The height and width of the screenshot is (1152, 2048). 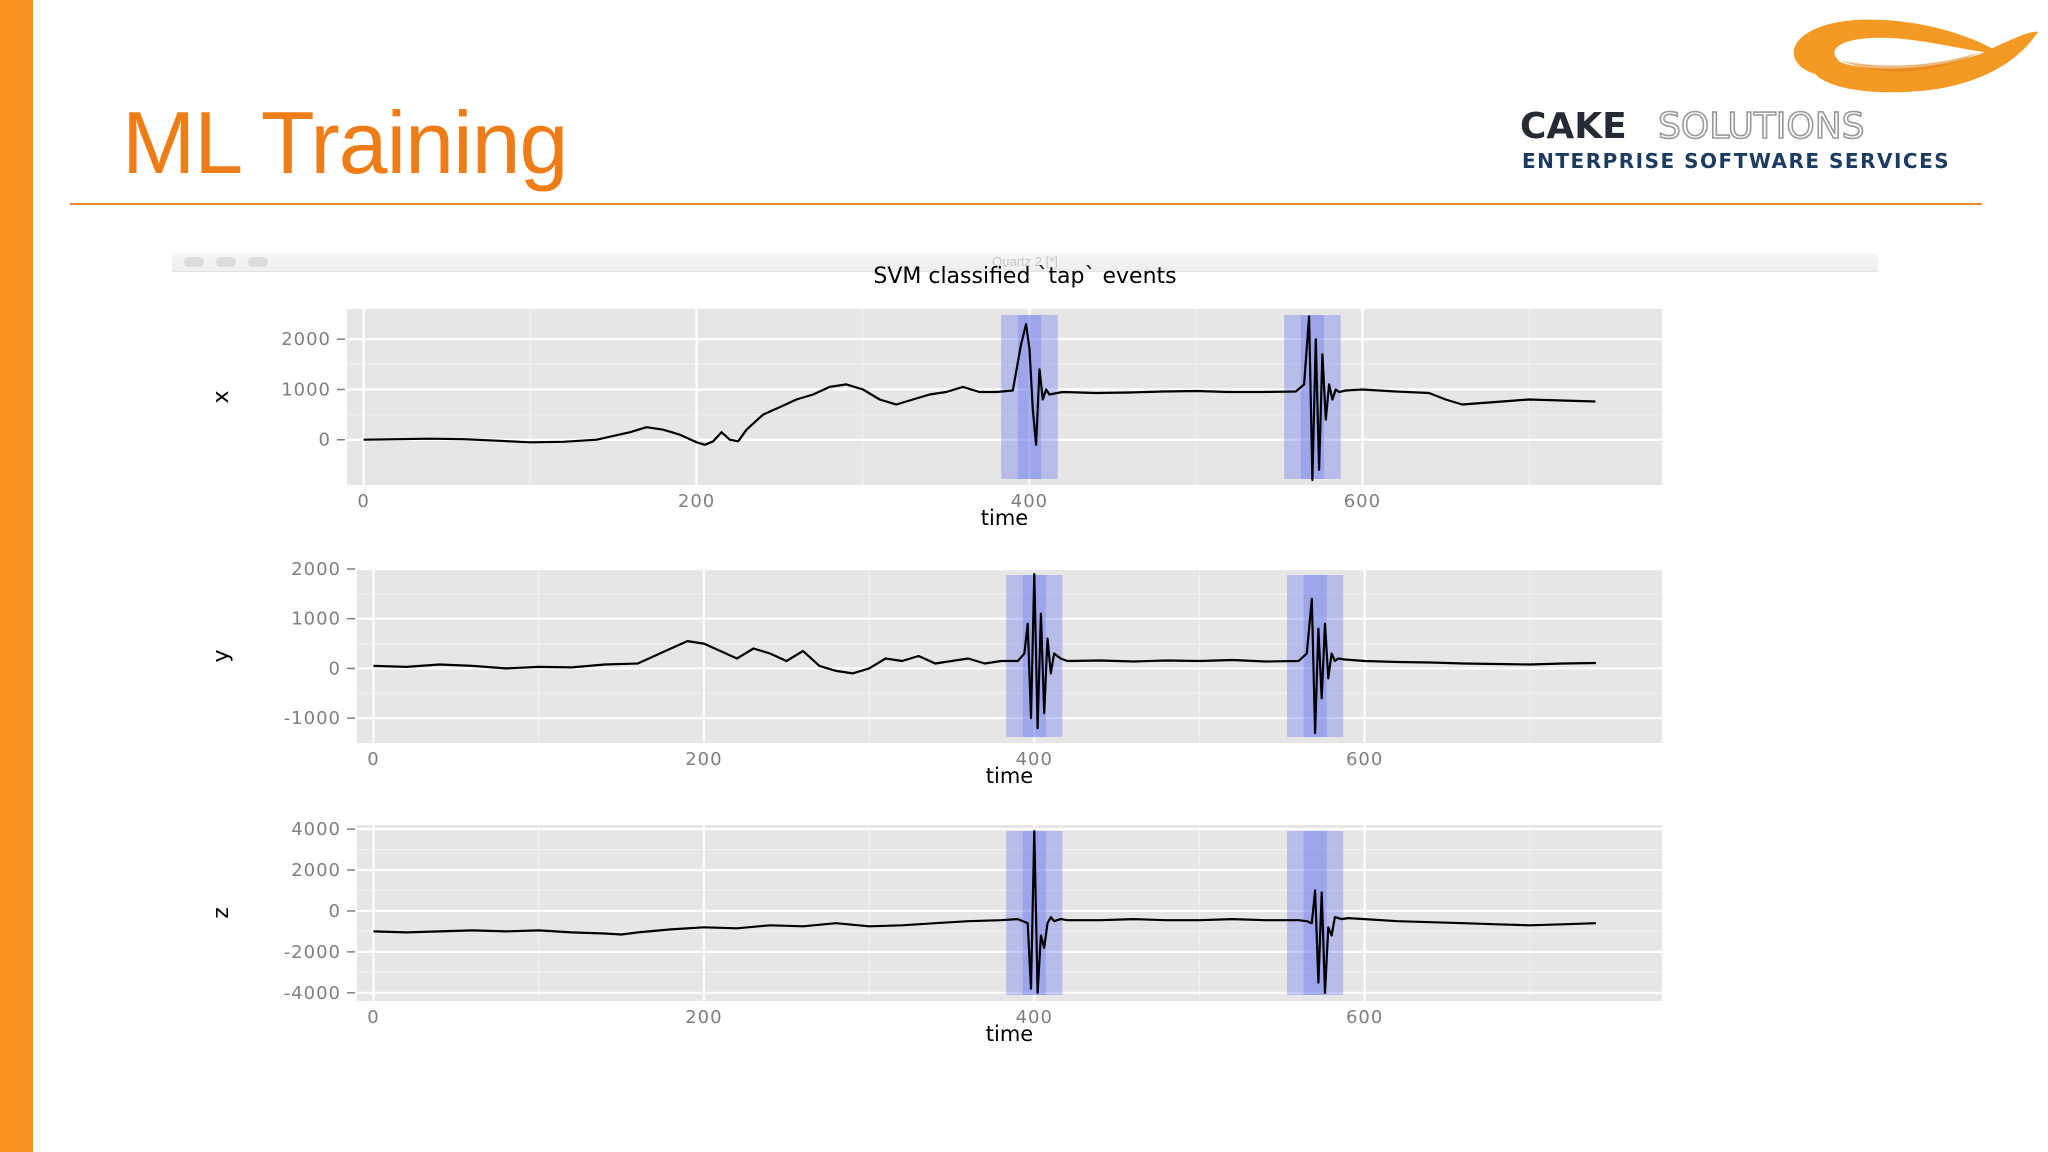 What do you see at coordinates (1009, 1034) in the screenshot?
I see `panel-z-xlabel: time` at bounding box center [1009, 1034].